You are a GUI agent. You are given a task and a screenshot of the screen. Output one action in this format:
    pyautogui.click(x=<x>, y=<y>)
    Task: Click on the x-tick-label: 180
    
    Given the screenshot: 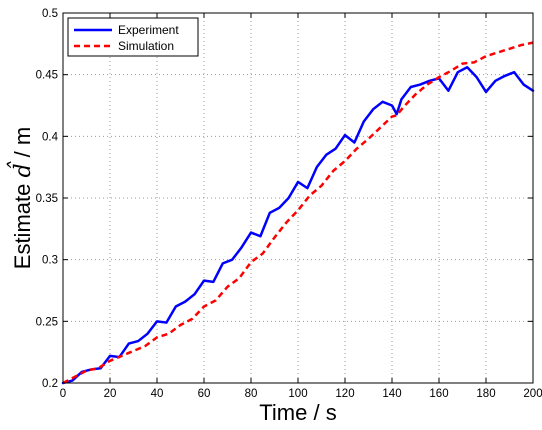 What is the action you would take?
    pyautogui.click(x=485, y=394)
    